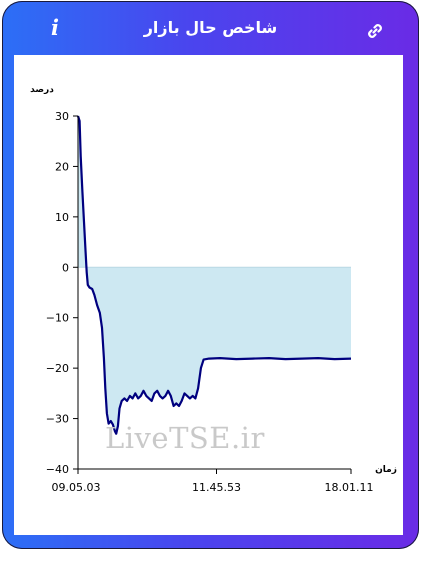 The height and width of the screenshot is (574, 427). I want to click on y-tick-label: −30, so click(57, 419).